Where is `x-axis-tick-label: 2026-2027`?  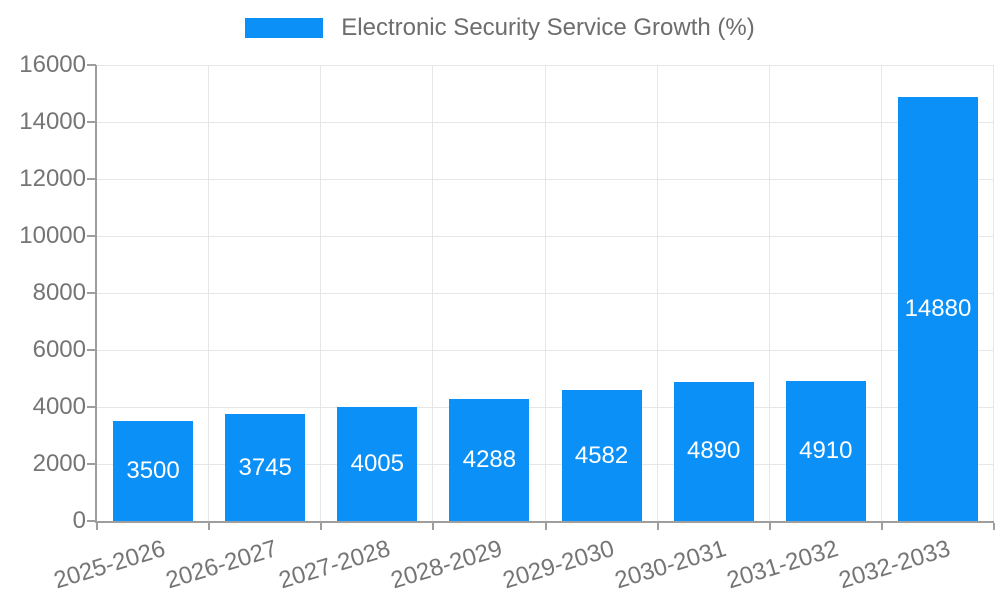
x-axis-tick-label: 2026-2027 is located at coordinates (222, 565).